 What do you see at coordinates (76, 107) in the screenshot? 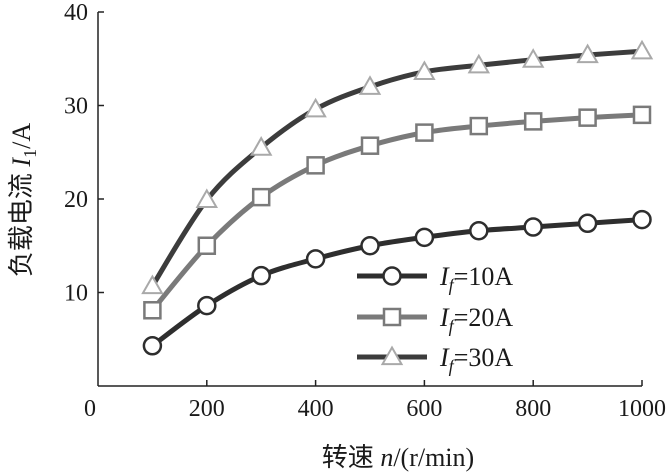
I see `y-tick-label: 30` at bounding box center [76, 107].